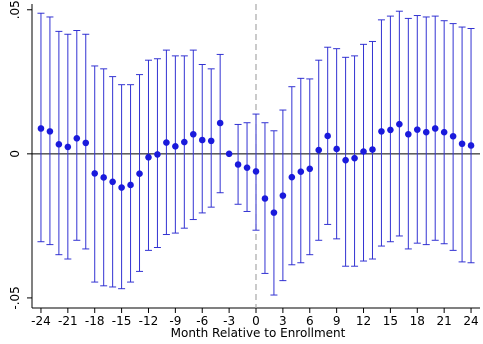 The image size is (483, 344). Describe the element at coordinates (283, 321) in the screenshot. I see `x-tick-label: 3` at that location.